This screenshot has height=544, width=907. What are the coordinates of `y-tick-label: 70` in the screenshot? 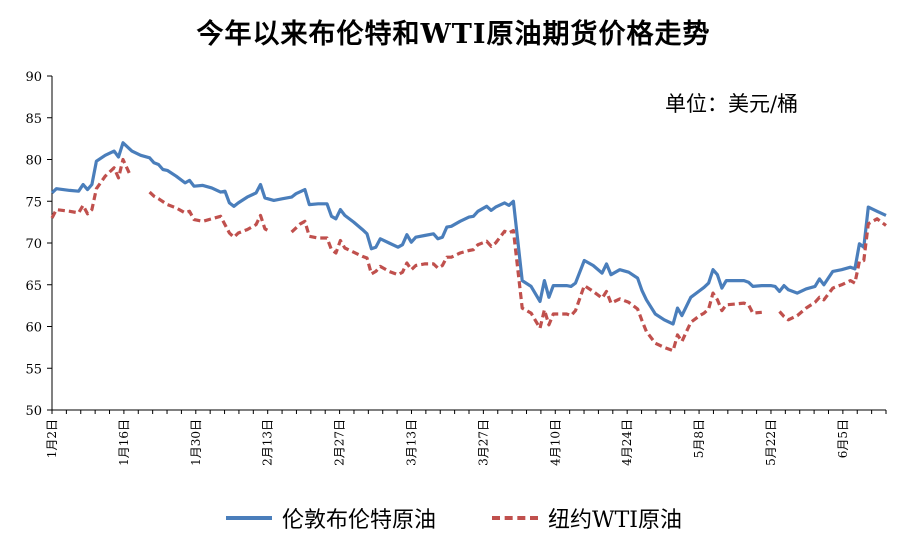 It's located at (33, 244).